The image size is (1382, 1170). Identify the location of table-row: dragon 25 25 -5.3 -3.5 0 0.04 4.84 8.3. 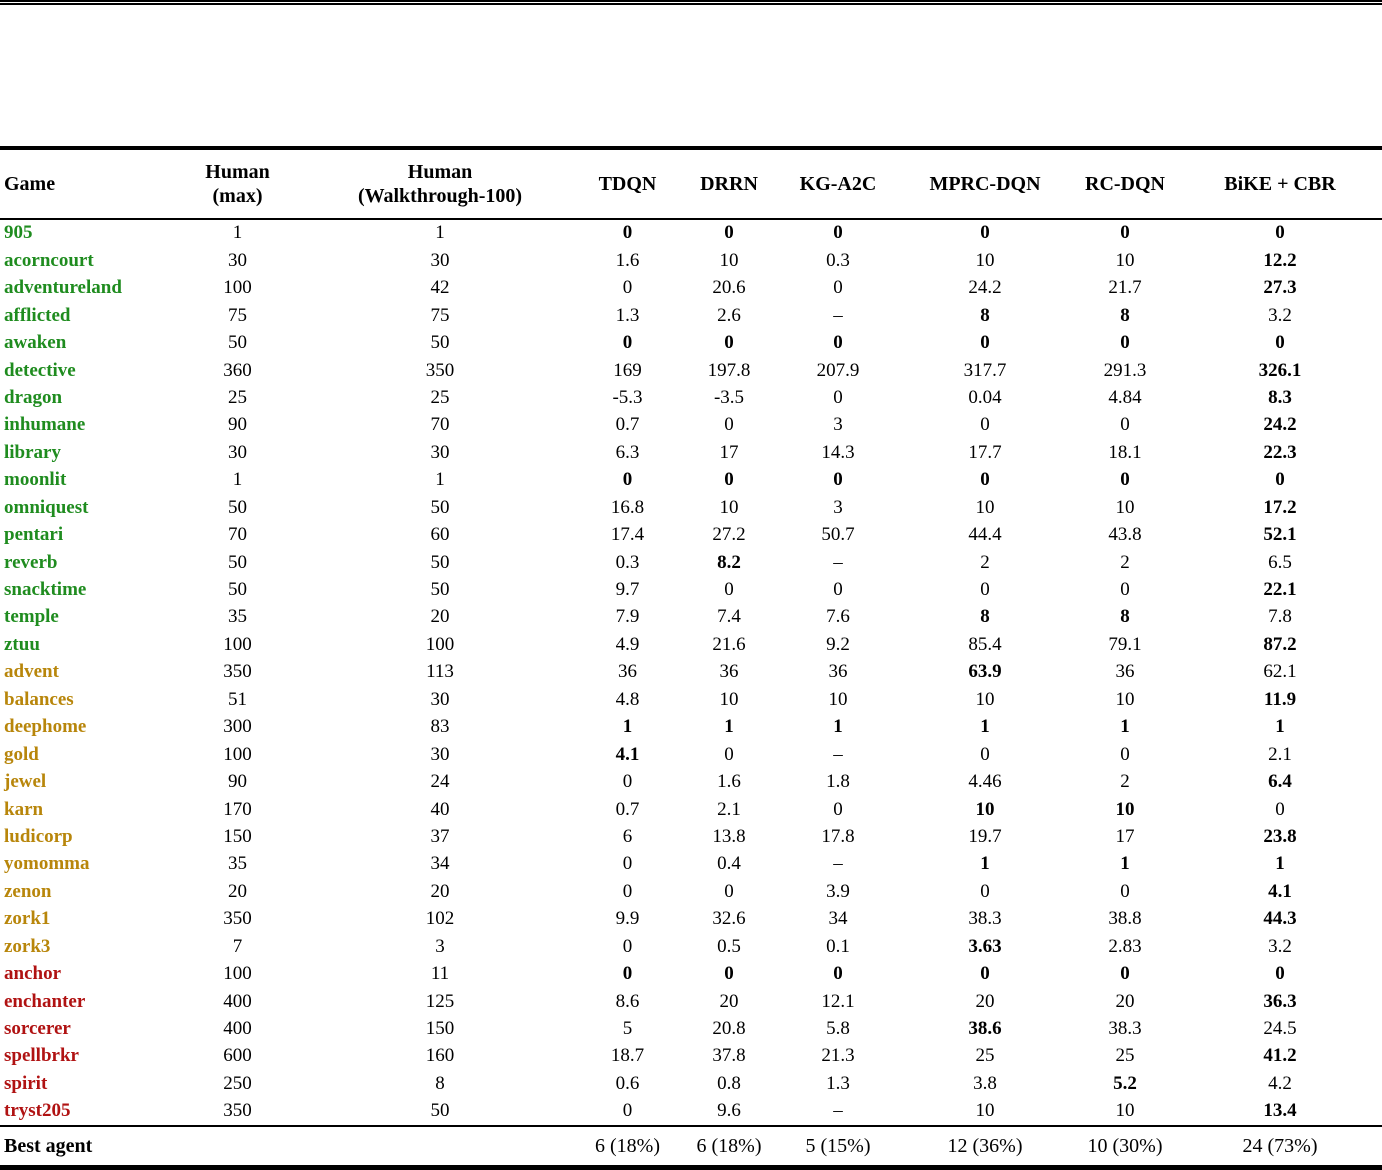
(691, 398).